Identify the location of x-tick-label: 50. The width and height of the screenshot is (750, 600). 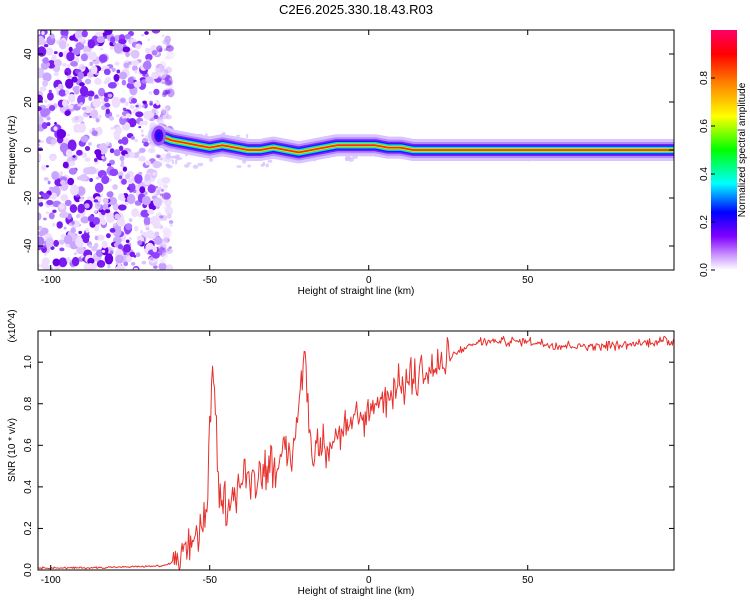
(528, 580).